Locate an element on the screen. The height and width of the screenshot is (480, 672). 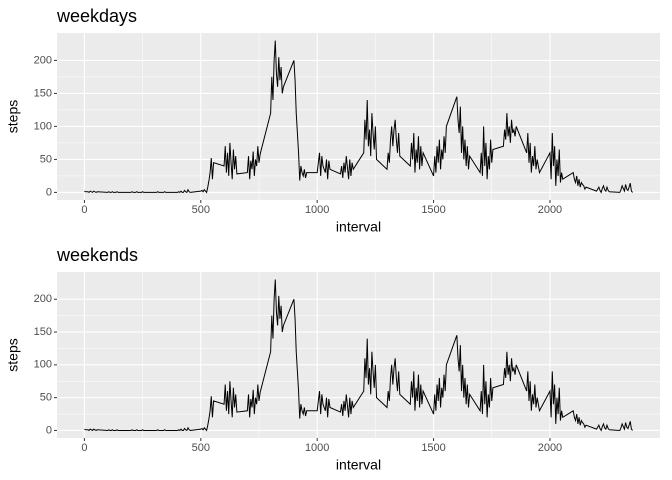
chart-title: weekdays is located at coordinates (96, 16).